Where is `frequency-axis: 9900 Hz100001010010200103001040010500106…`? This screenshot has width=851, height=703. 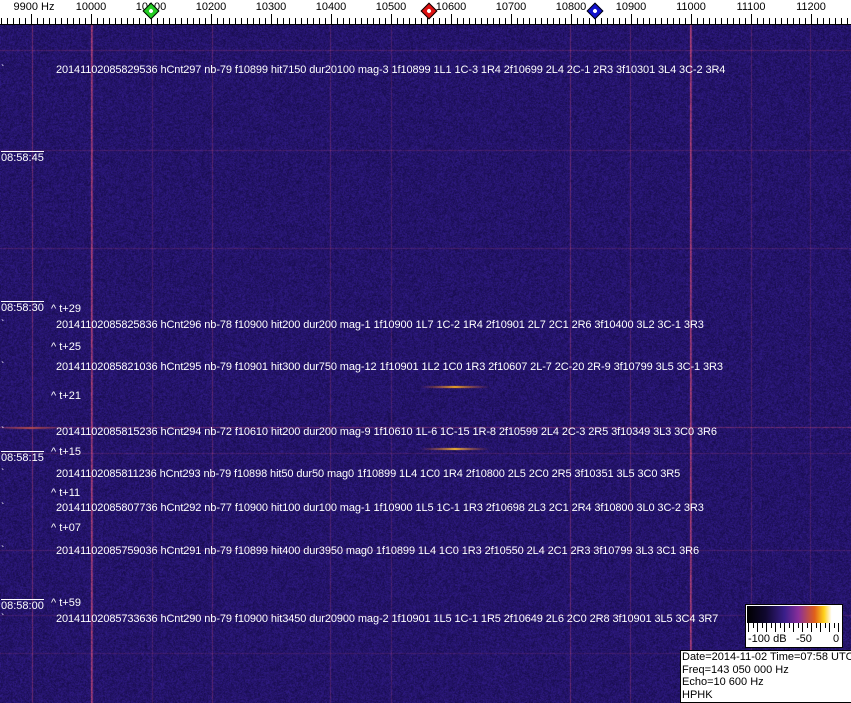 frequency-axis: 9900 Hz100001010010200103001040010500106… is located at coordinates (425, 12).